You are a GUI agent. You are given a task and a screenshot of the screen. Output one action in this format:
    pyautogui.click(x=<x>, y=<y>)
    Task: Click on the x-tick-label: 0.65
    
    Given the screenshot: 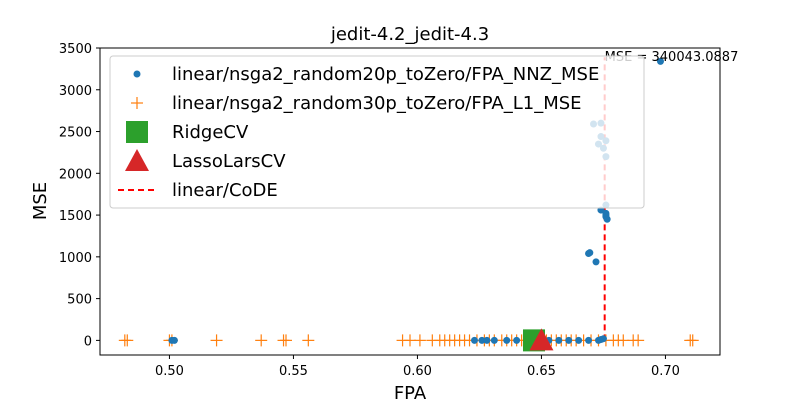 What is the action you would take?
    pyautogui.click(x=541, y=371)
    